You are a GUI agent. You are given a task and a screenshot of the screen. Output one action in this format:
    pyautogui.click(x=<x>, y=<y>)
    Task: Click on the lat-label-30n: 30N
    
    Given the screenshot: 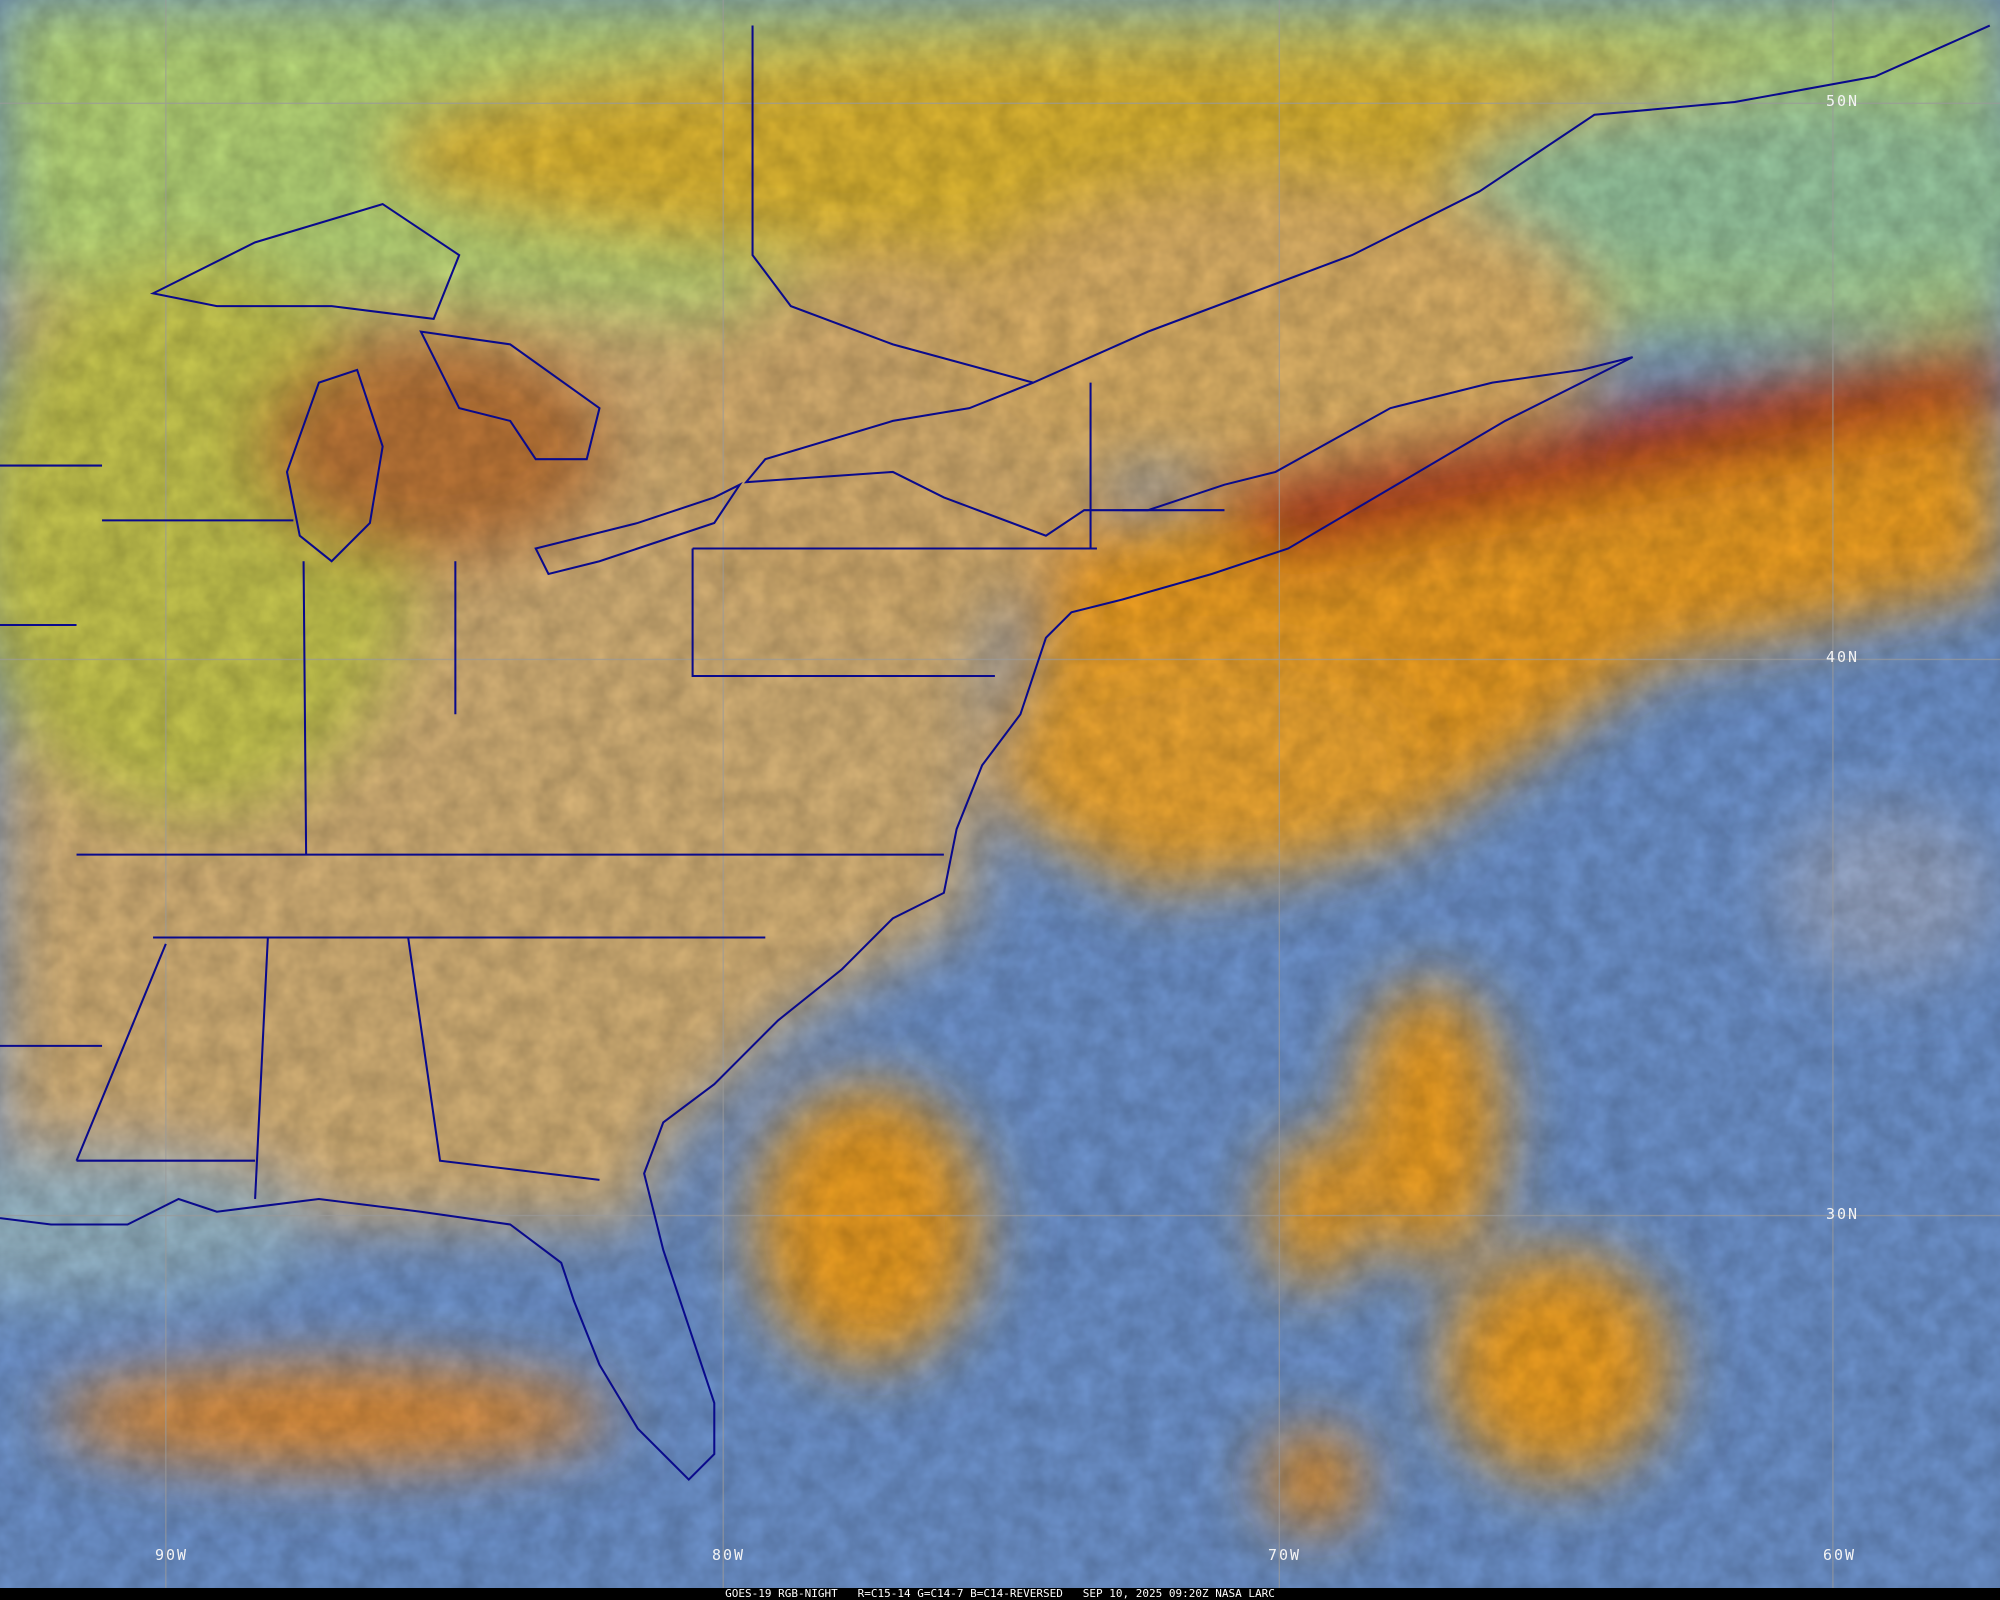 What is the action you would take?
    pyautogui.click(x=1843, y=1214)
    